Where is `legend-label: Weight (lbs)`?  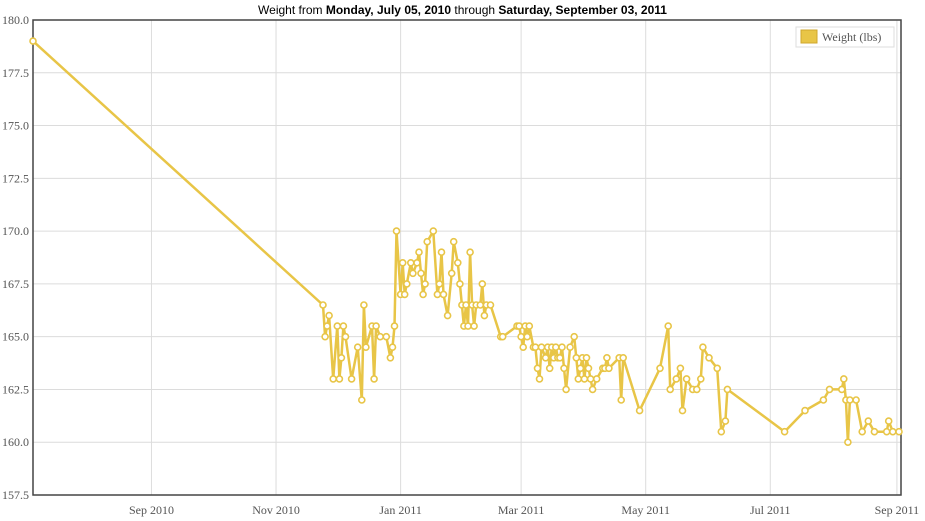 legend-label: Weight (lbs) is located at coordinates (851, 37).